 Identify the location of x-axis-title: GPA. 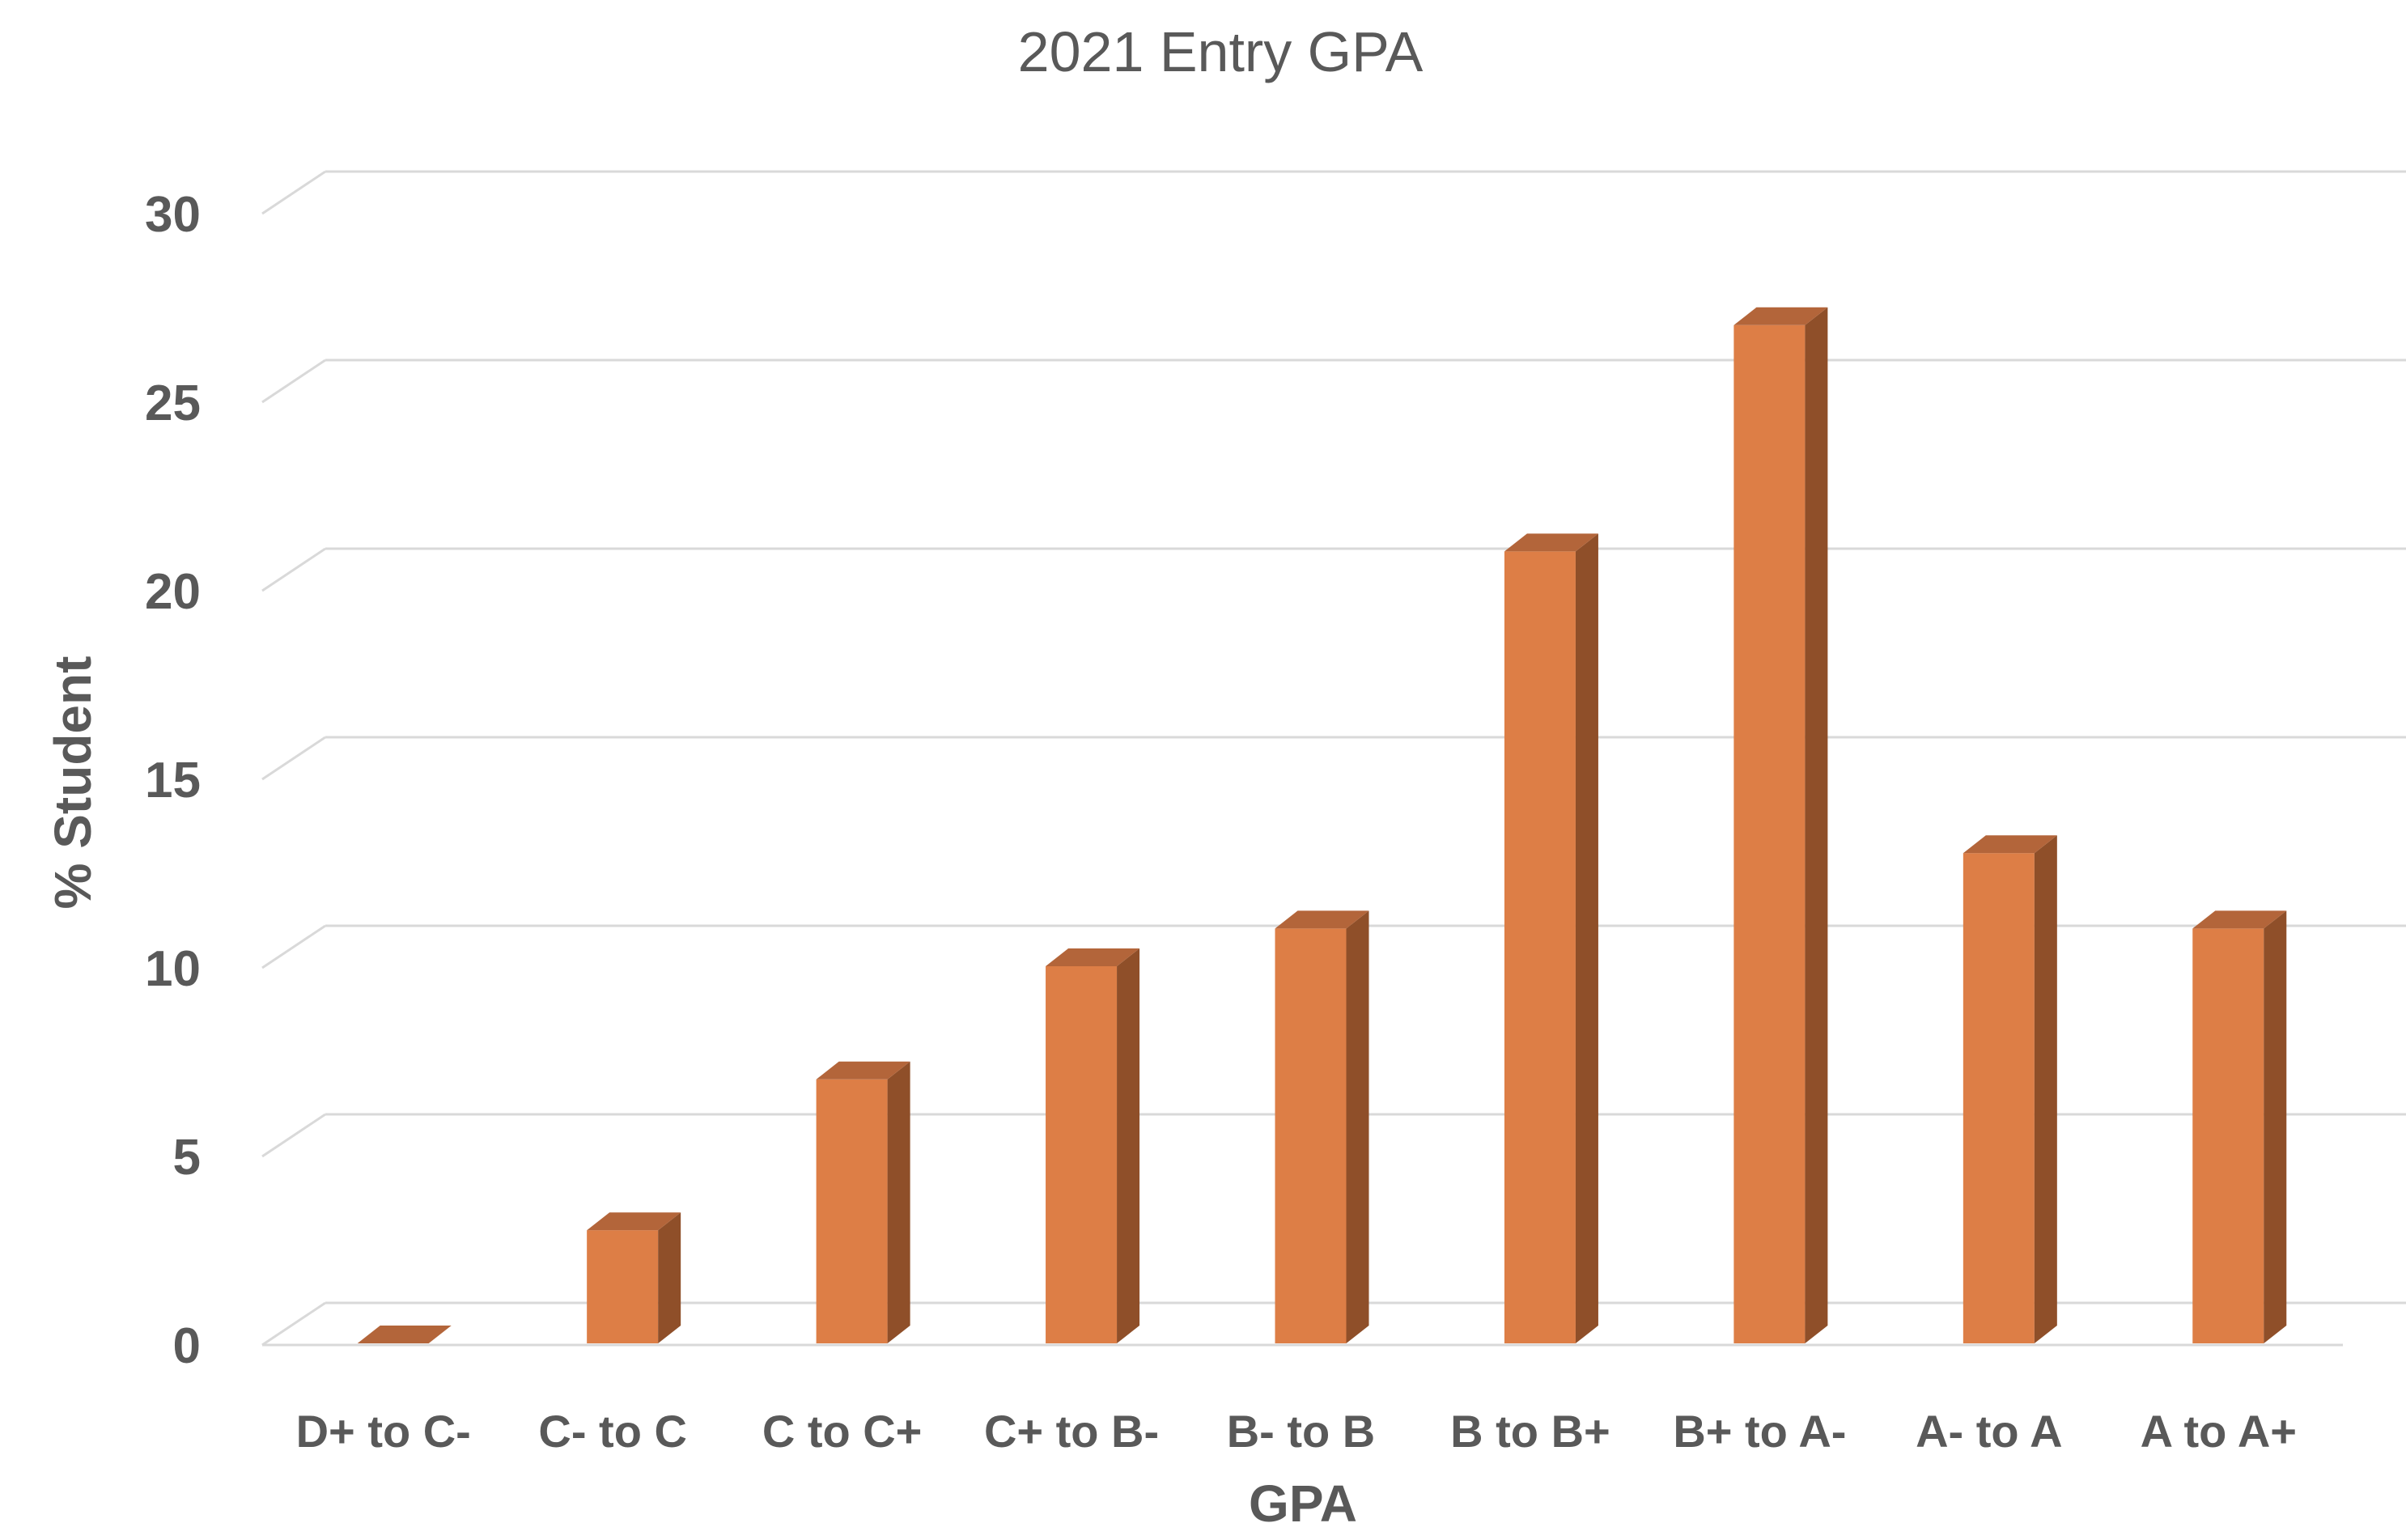
(1303, 1504).